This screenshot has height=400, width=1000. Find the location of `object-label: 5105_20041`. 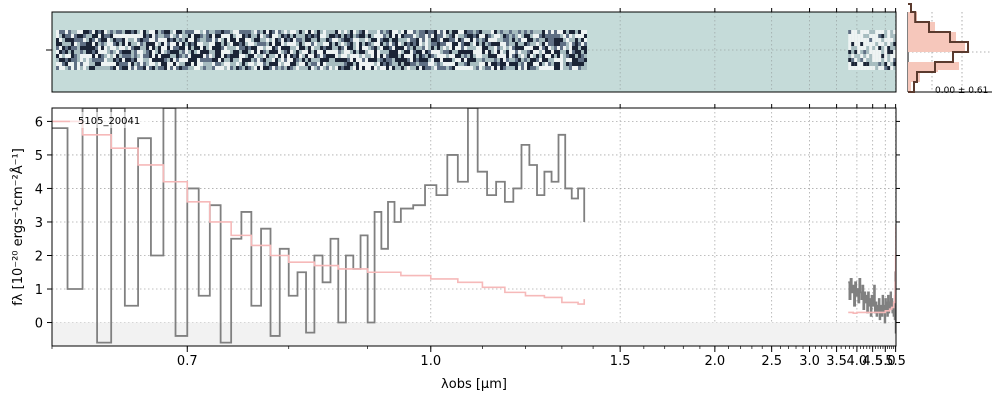

object-label: 5105_20041 is located at coordinates (109, 121).